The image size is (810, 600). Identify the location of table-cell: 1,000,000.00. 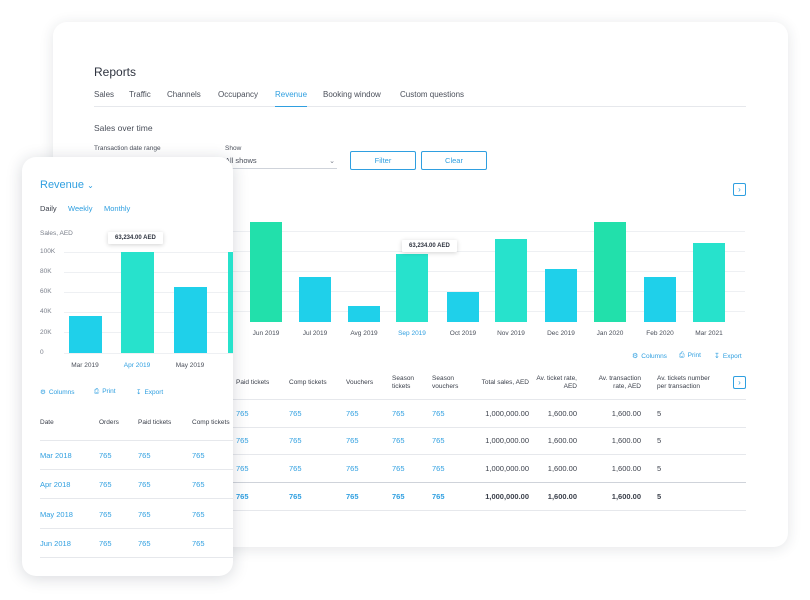
(507, 413).